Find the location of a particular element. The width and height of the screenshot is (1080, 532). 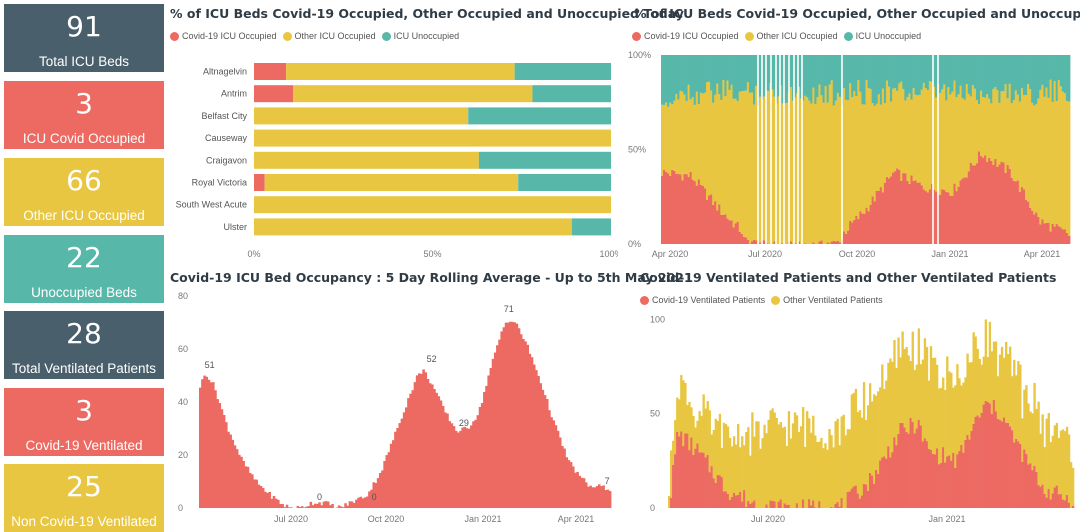

legend-item: Other Ventilated Patients is located at coordinates (827, 300).